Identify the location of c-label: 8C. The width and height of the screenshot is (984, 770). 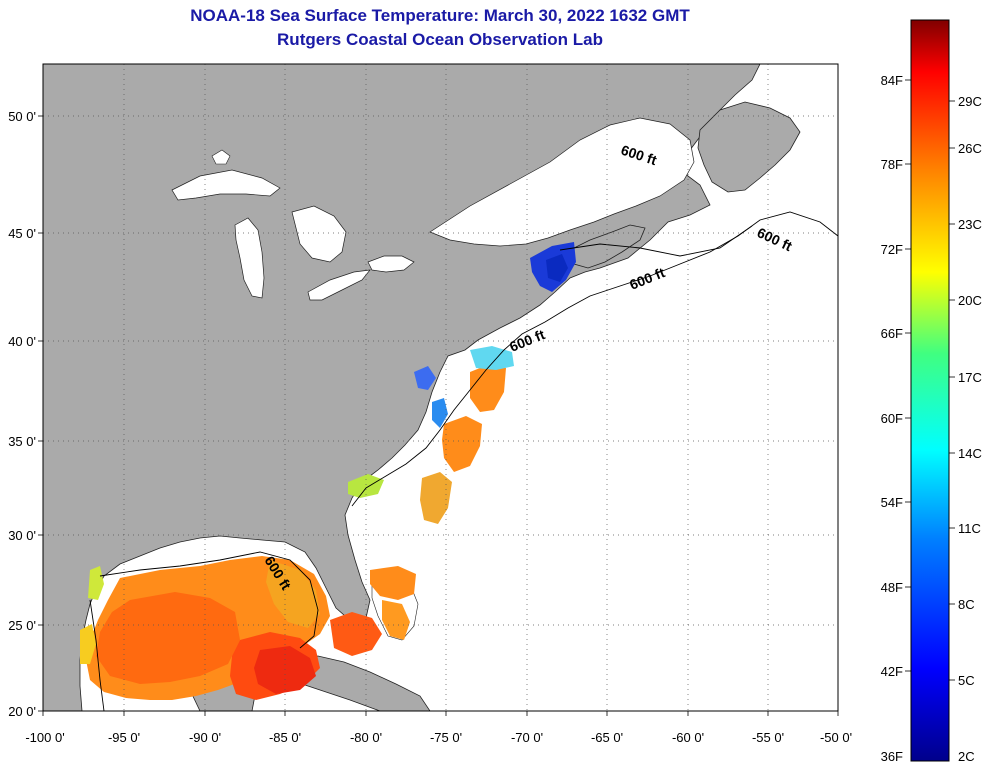
(966, 604).